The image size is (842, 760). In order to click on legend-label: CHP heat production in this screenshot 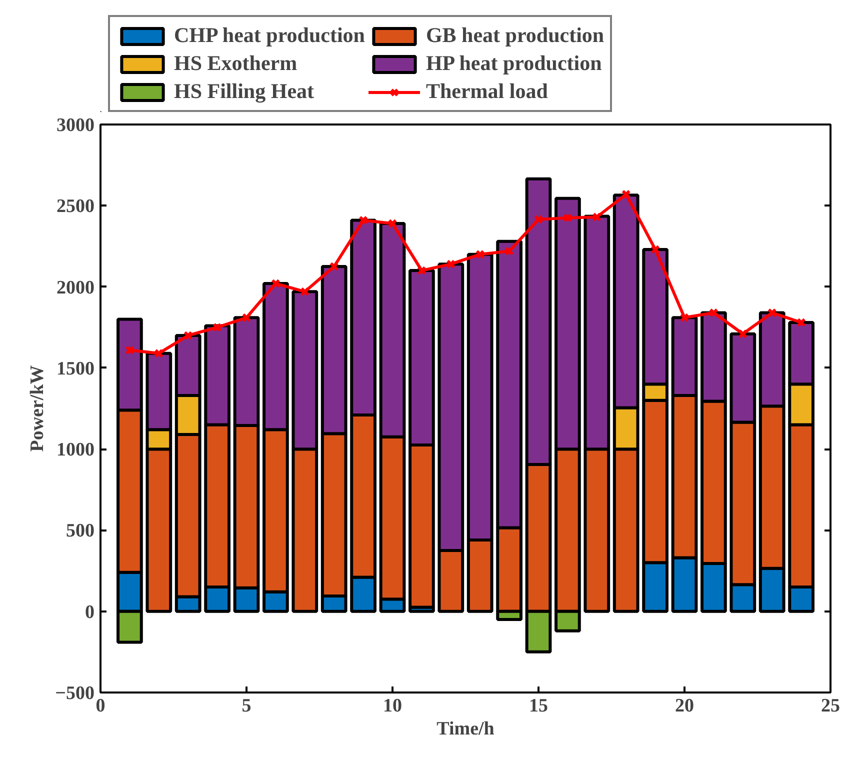, I will do `click(269, 35)`.